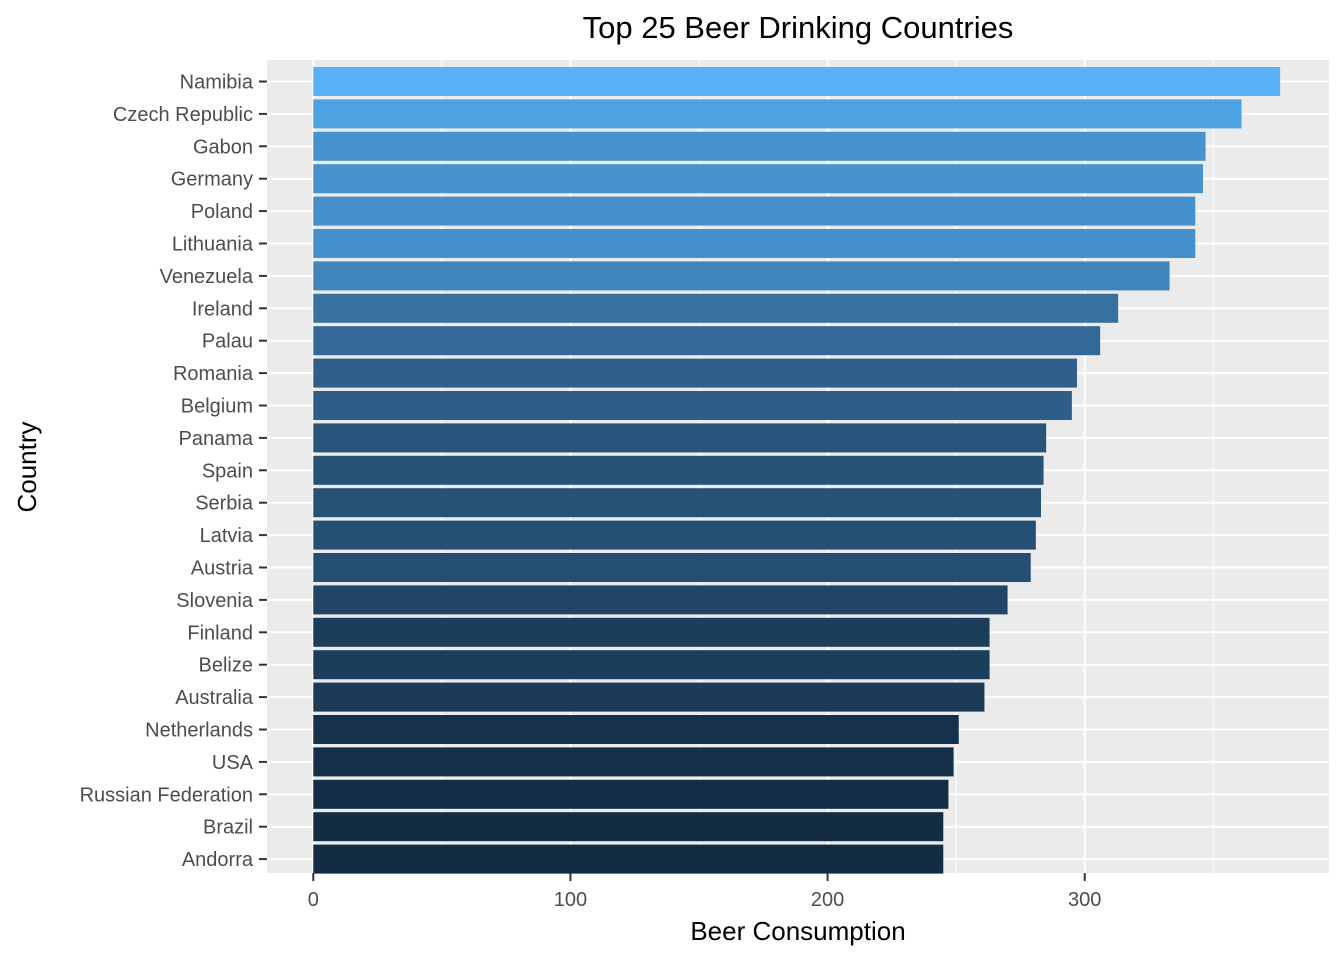 The width and height of the screenshot is (1344, 960). Describe the element at coordinates (754, 243) in the screenshot. I see `bar-lithuania` at that location.